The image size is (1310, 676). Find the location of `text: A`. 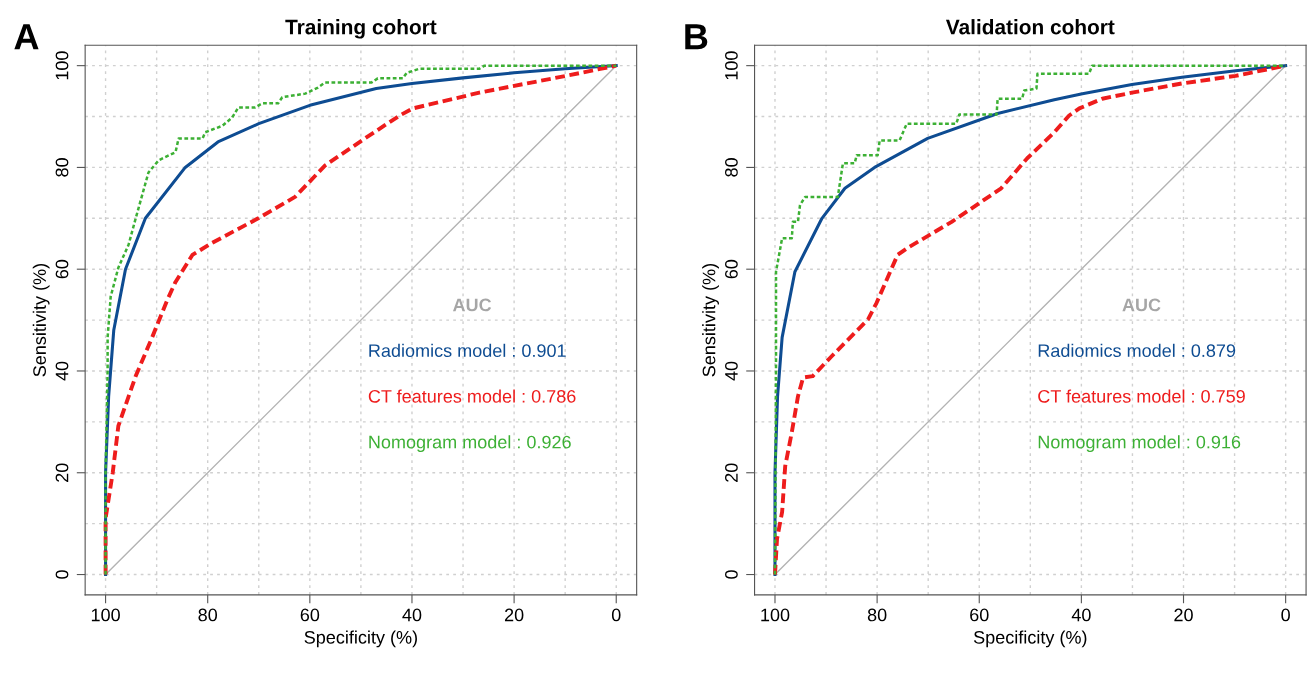

text: A is located at coordinates (26, 37).